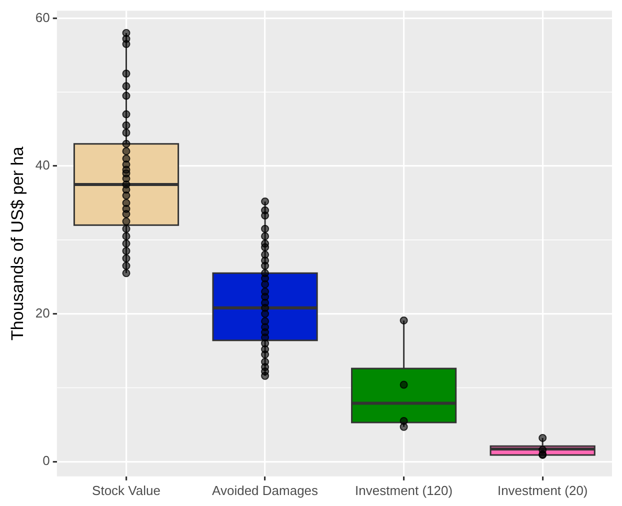 The width and height of the screenshot is (622, 506). Describe the element at coordinates (42, 17) in the screenshot. I see `y-tick-label: 60` at that location.